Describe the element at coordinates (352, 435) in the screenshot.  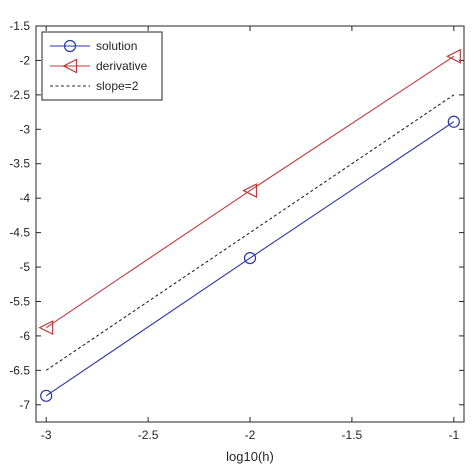
I see `x-tick-label: -1.5` at that location.